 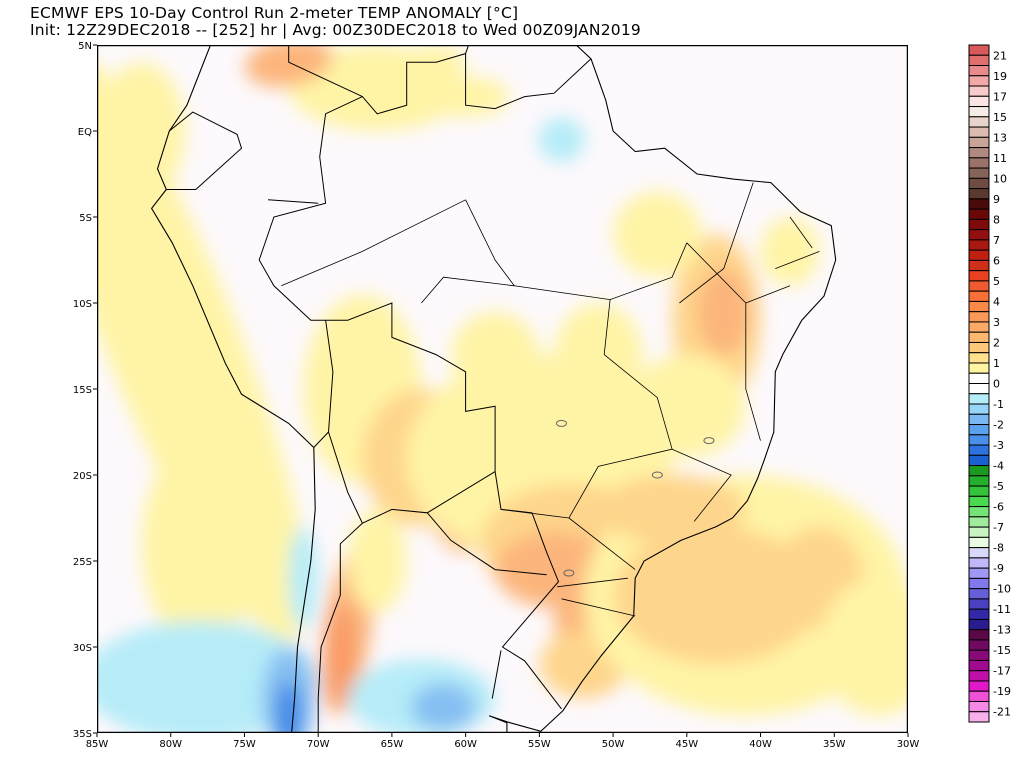 What do you see at coordinates (82, 390) in the screenshot?
I see `y-tick-label: 15S` at bounding box center [82, 390].